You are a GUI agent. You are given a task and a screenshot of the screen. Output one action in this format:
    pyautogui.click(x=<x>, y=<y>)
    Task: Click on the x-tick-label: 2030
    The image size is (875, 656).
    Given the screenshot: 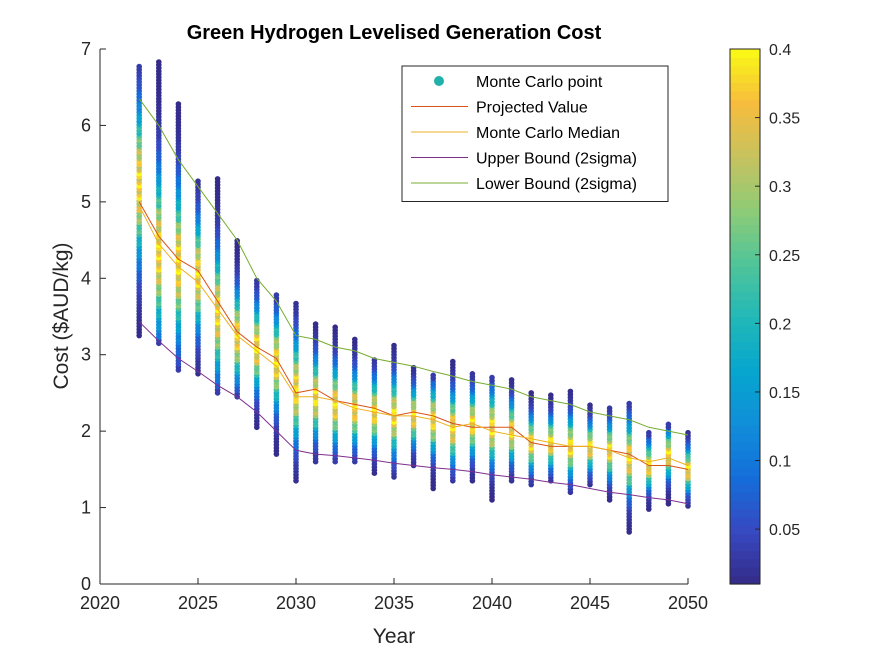 What is the action you would take?
    pyautogui.click(x=296, y=603)
    